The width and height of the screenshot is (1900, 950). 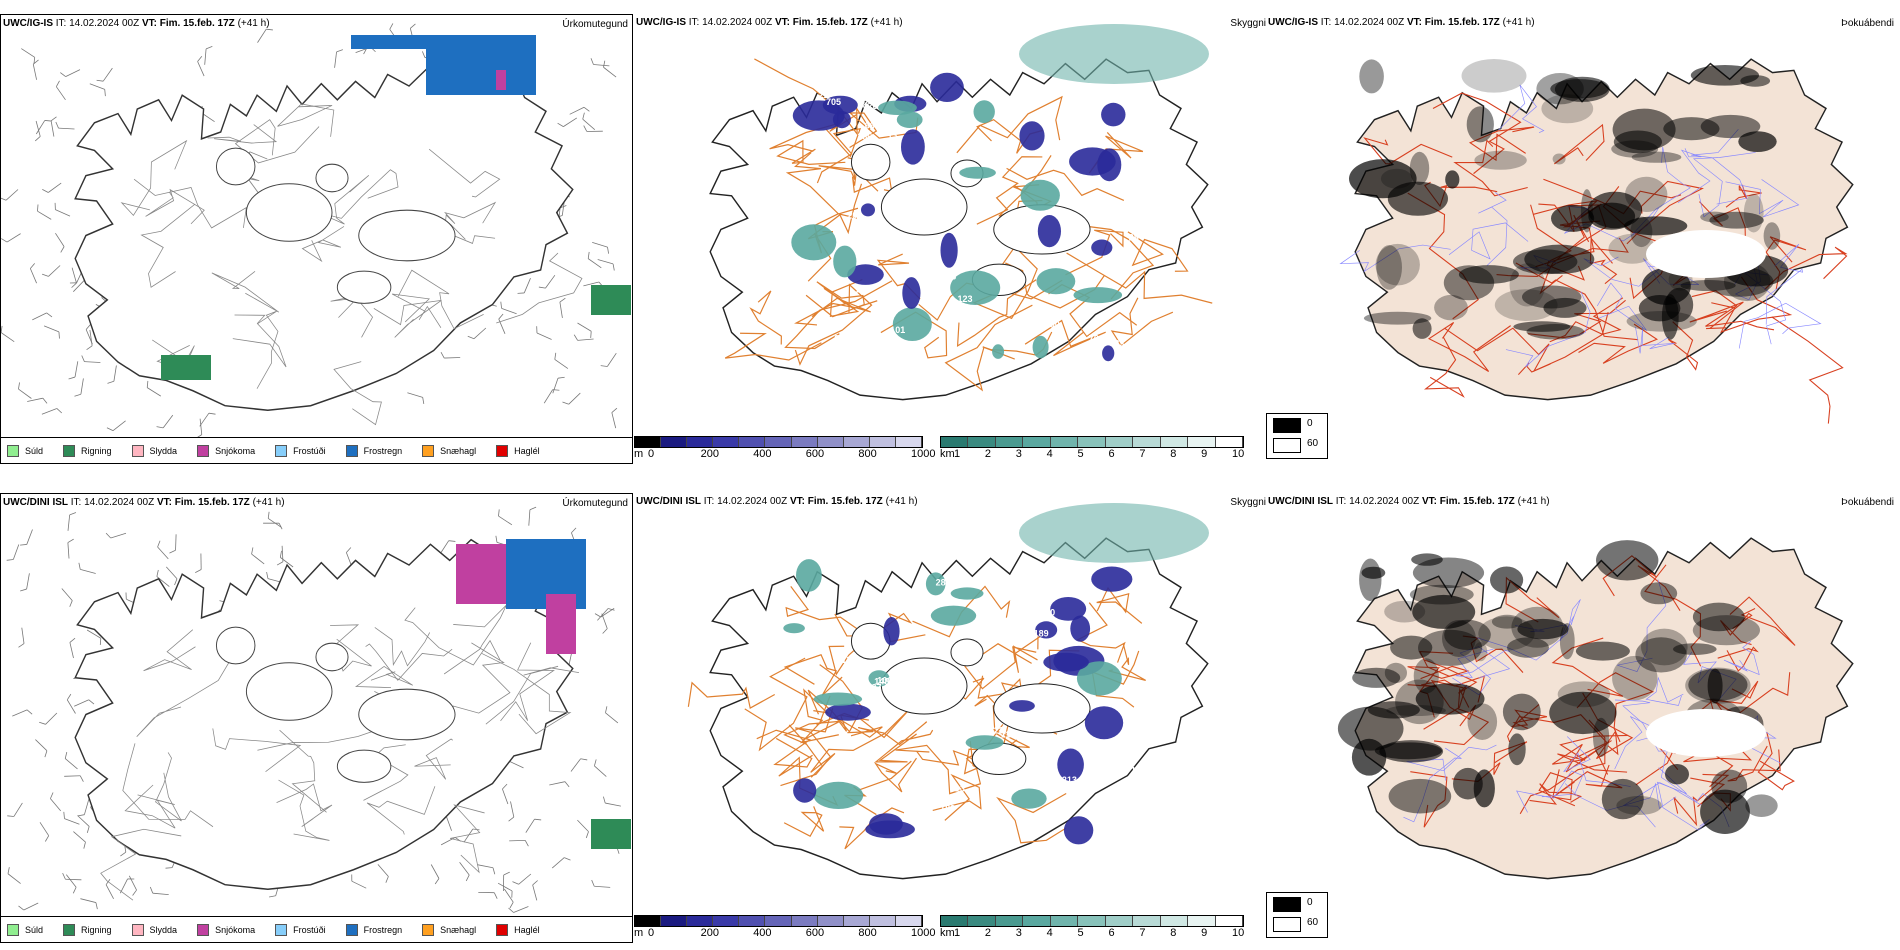 I want to click on colorbar-tick: 9, so click(x=1204, y=454).